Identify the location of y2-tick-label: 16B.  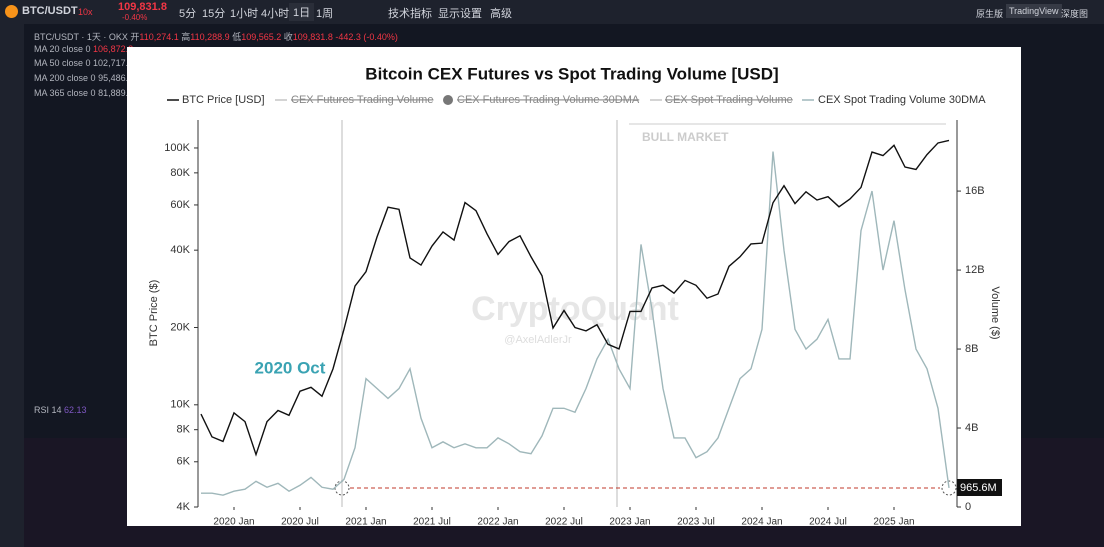
(975, 191).